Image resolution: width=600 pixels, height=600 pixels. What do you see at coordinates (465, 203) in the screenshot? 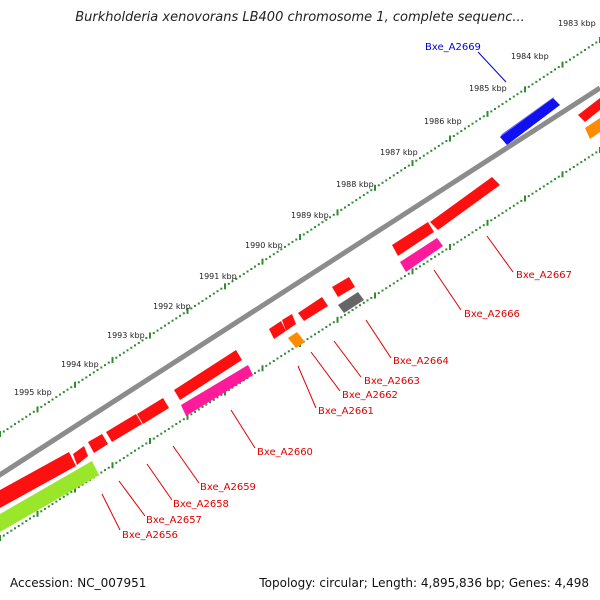
I see `gene-glyph-bxe-a2667` at bounding box center [465, 203].